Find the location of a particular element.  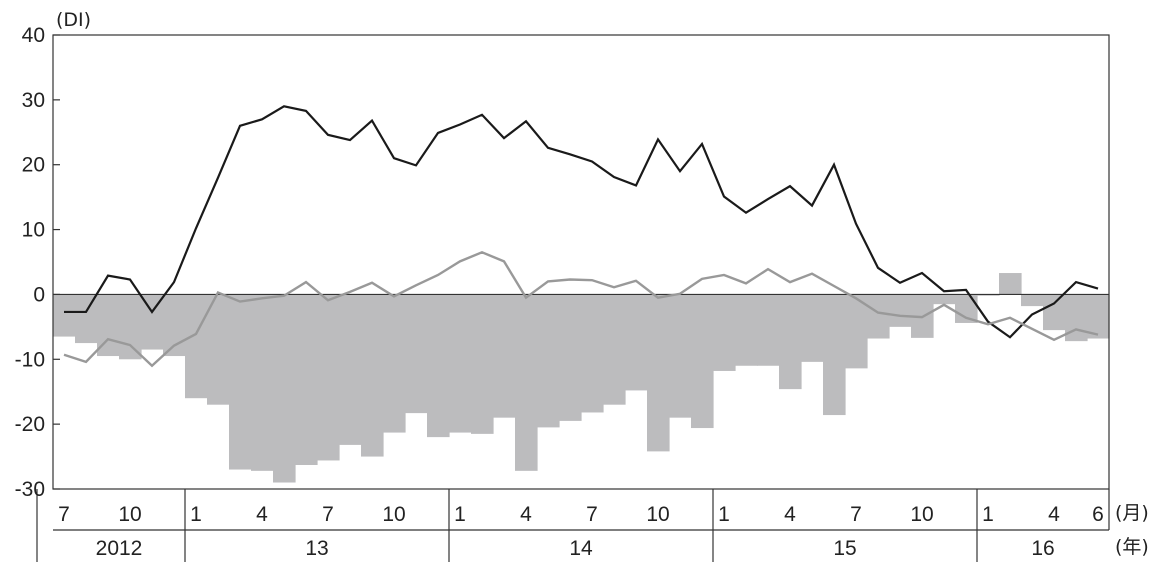

y-tick-label: -20 is located at coordinates (30, 424).